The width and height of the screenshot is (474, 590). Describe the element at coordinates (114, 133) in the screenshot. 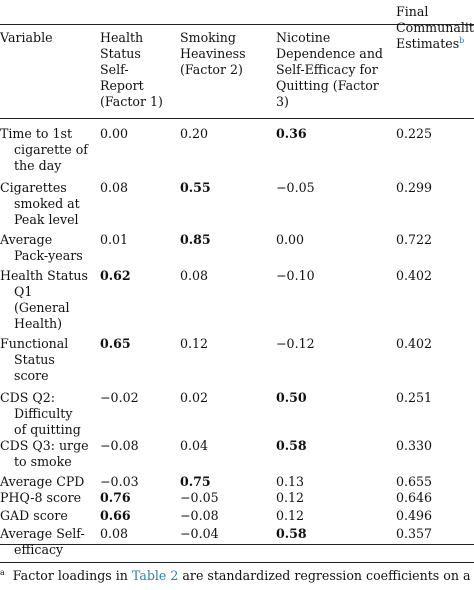

I see `loading-f1: 0.00` at that location.